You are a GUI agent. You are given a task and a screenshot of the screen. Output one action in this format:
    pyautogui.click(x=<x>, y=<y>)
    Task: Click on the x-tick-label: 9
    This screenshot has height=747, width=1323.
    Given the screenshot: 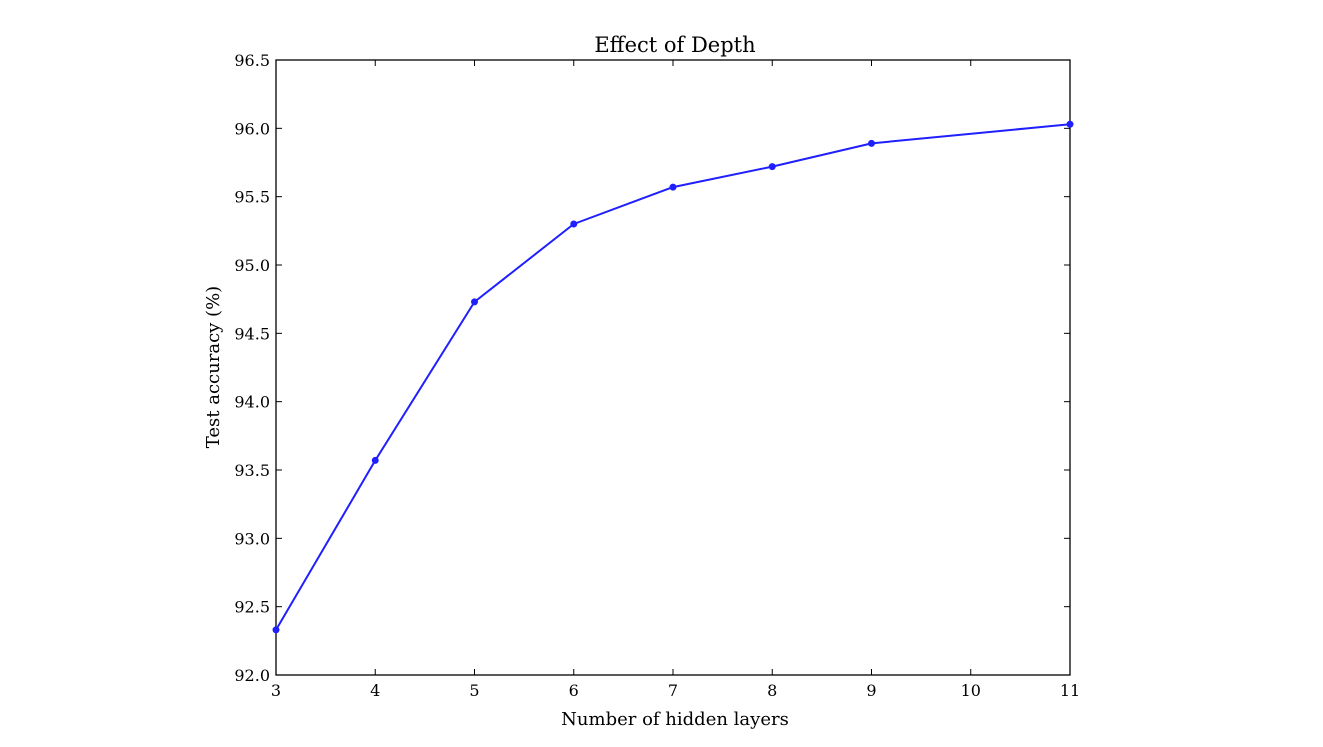 What is the action you would take?
    pyautogui.click(x=871, y=690)
    